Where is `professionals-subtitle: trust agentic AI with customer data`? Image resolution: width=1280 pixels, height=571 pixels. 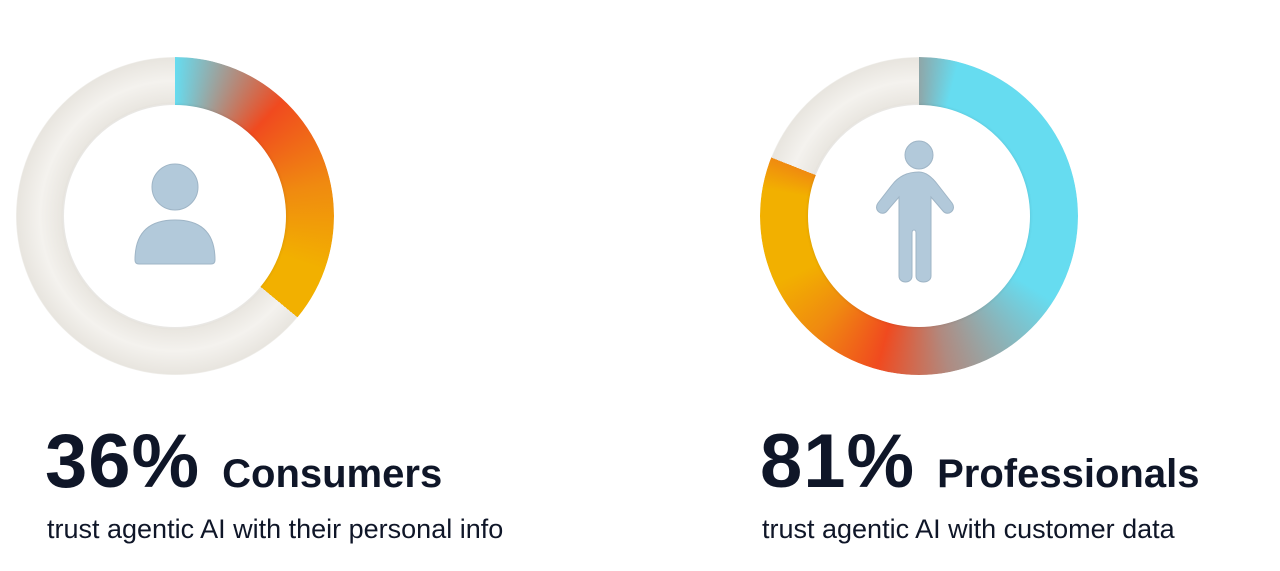 professionals-subtitle: trust agentic AI with customer data is located at coordinates (968, 529).